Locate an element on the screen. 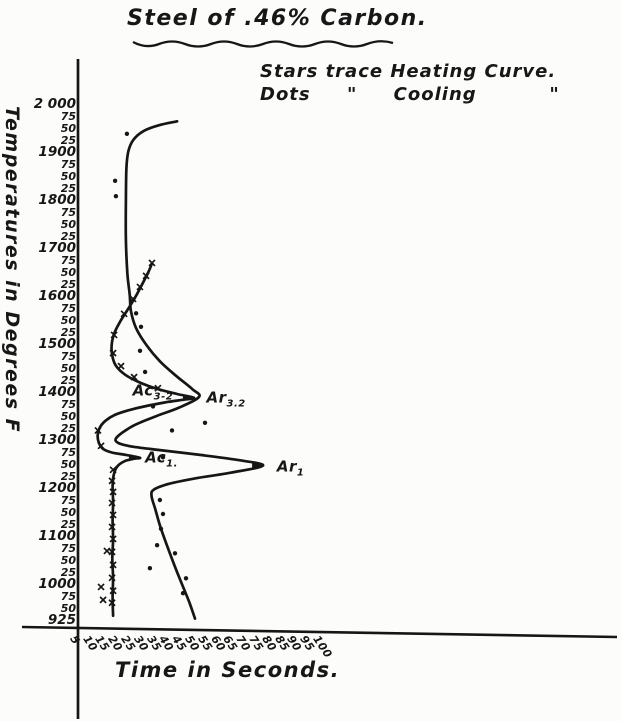 The height and width of the screenshot is (721, 622). y-axis-title: Temperatures in Degrees F is located at coordinates (12, 270).